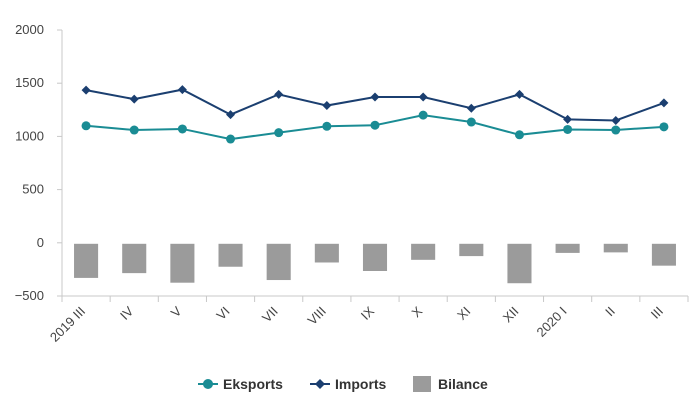 The image size is (700, 401). Describe the element at coordinates (253, 384) in the screenshot. I see `legend-label-eksports: Eksports` at that location.